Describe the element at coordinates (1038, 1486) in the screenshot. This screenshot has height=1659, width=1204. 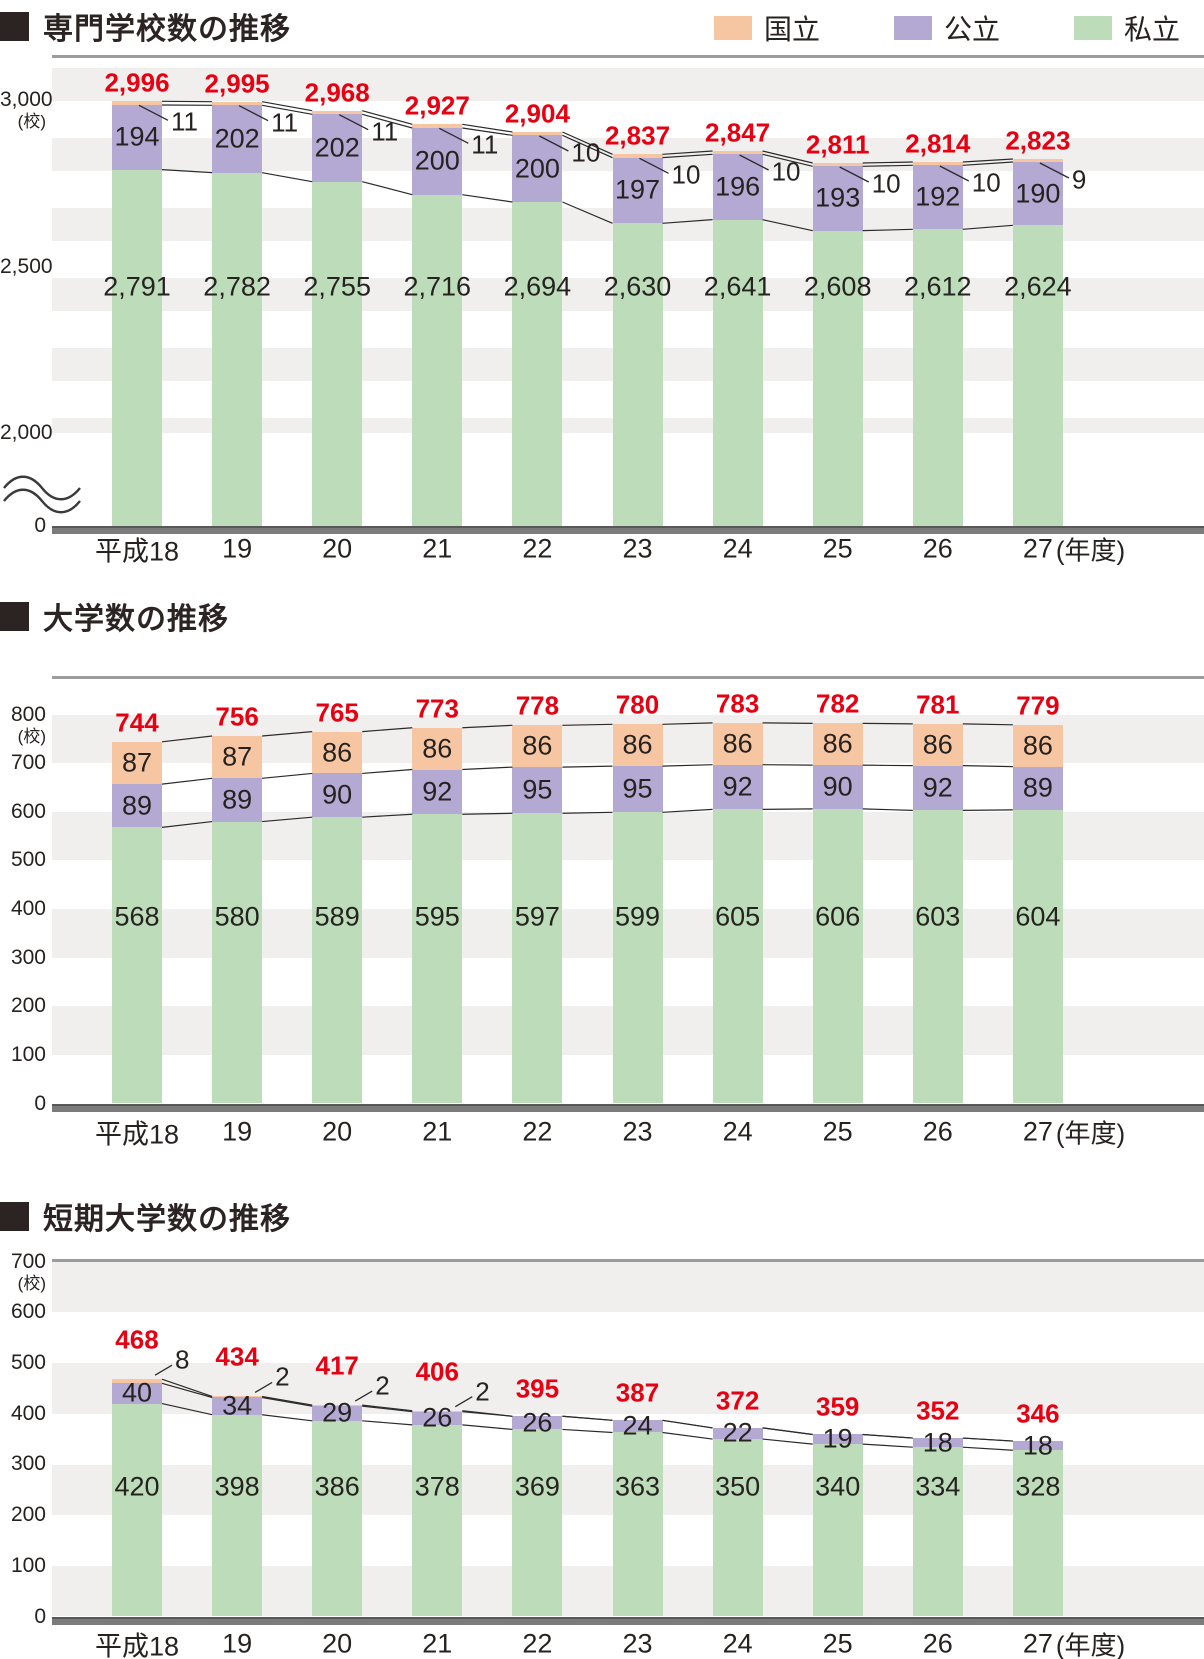
I see `private-value-label: 328` at that location.